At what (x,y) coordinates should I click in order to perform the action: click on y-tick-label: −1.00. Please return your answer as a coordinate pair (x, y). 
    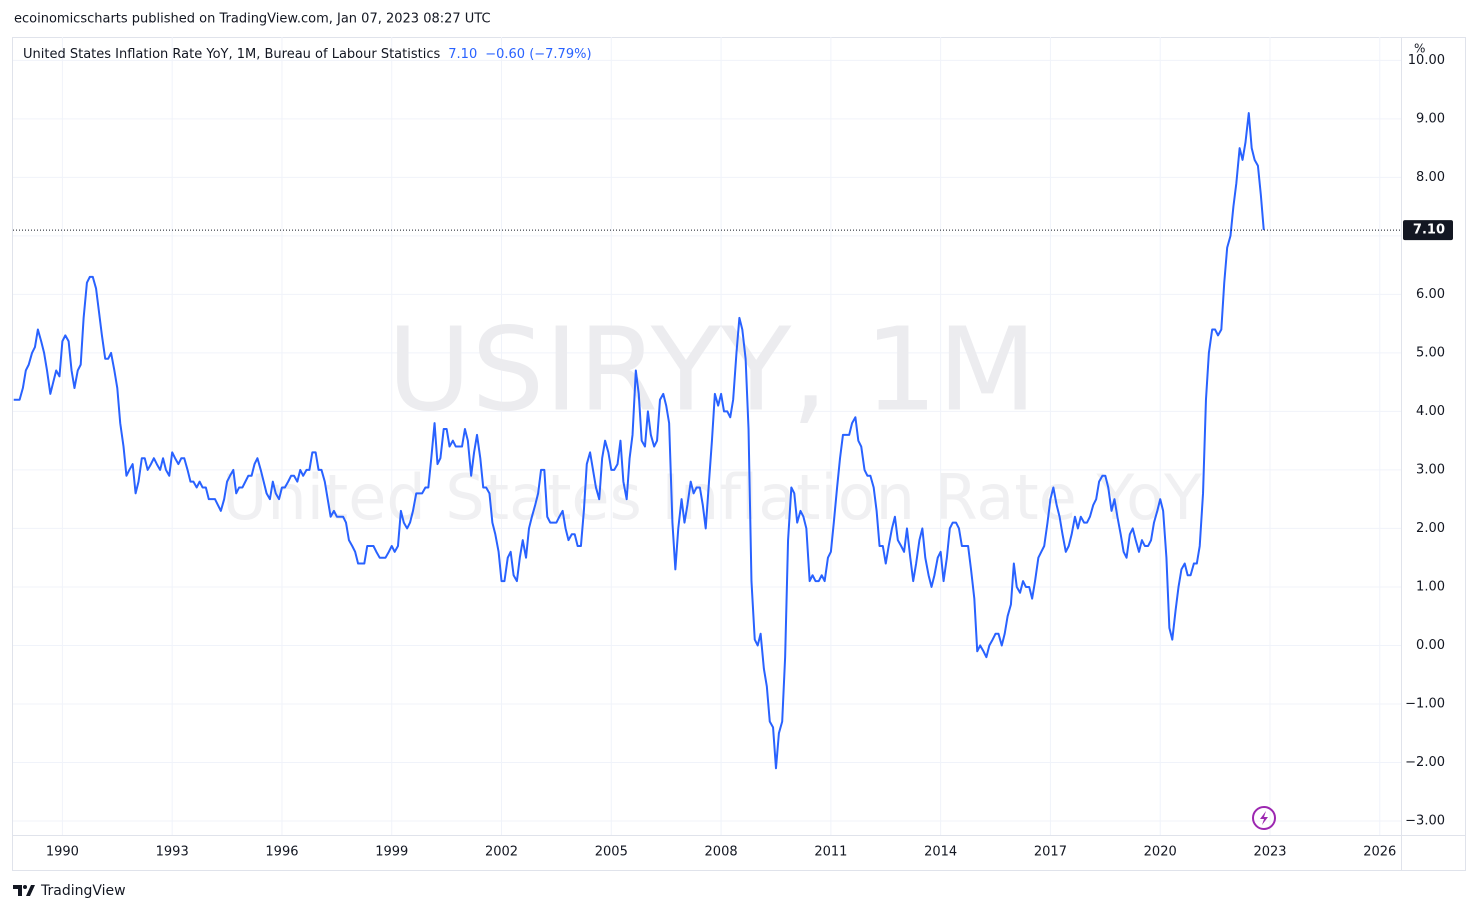
    Looking at the image, I should click on (1425, 703).